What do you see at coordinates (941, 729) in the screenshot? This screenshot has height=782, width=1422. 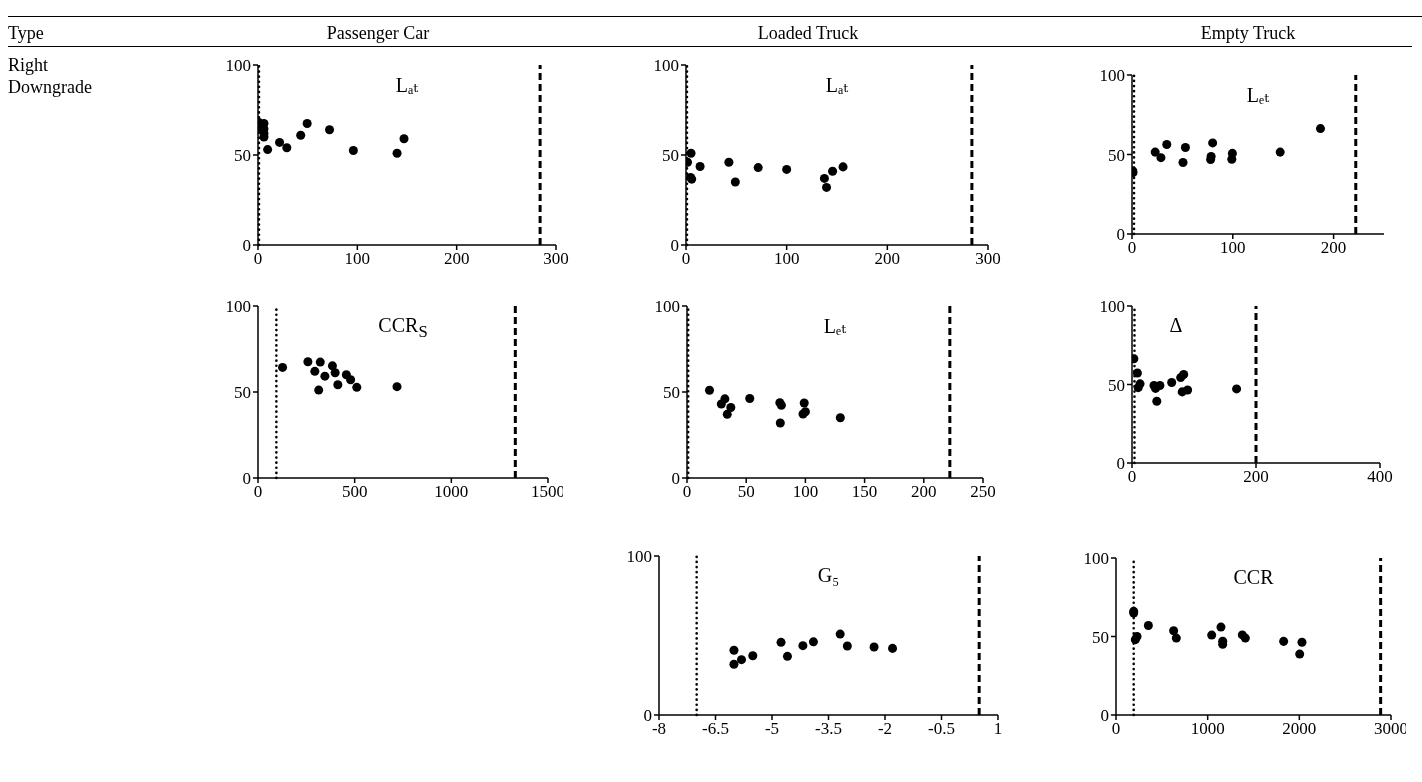 I see `x-tick-label: -0.5` at bounding box center [941, 729].